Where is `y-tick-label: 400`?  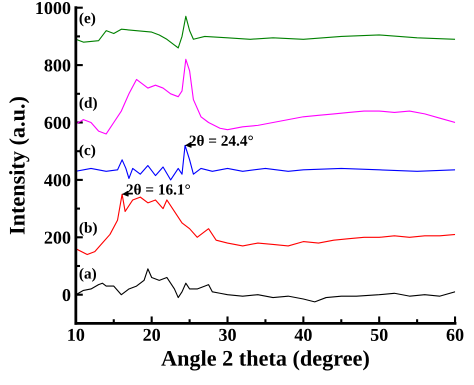
y-tick-label: 400 is located at coordinates (57, 180).